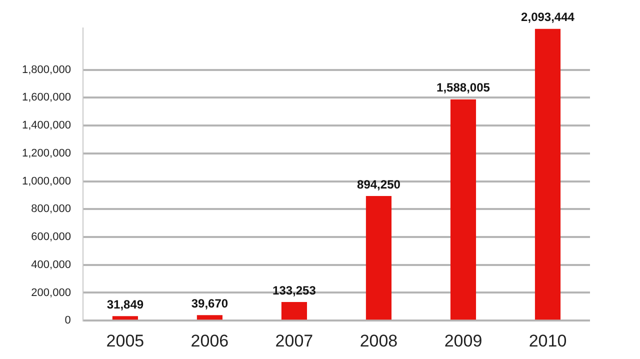 The width and height of the screenshot is (640, 359). Describe the element at coordinates (51, 264) in the screenshot. I see `y-tick-label: 400,000` at that location.